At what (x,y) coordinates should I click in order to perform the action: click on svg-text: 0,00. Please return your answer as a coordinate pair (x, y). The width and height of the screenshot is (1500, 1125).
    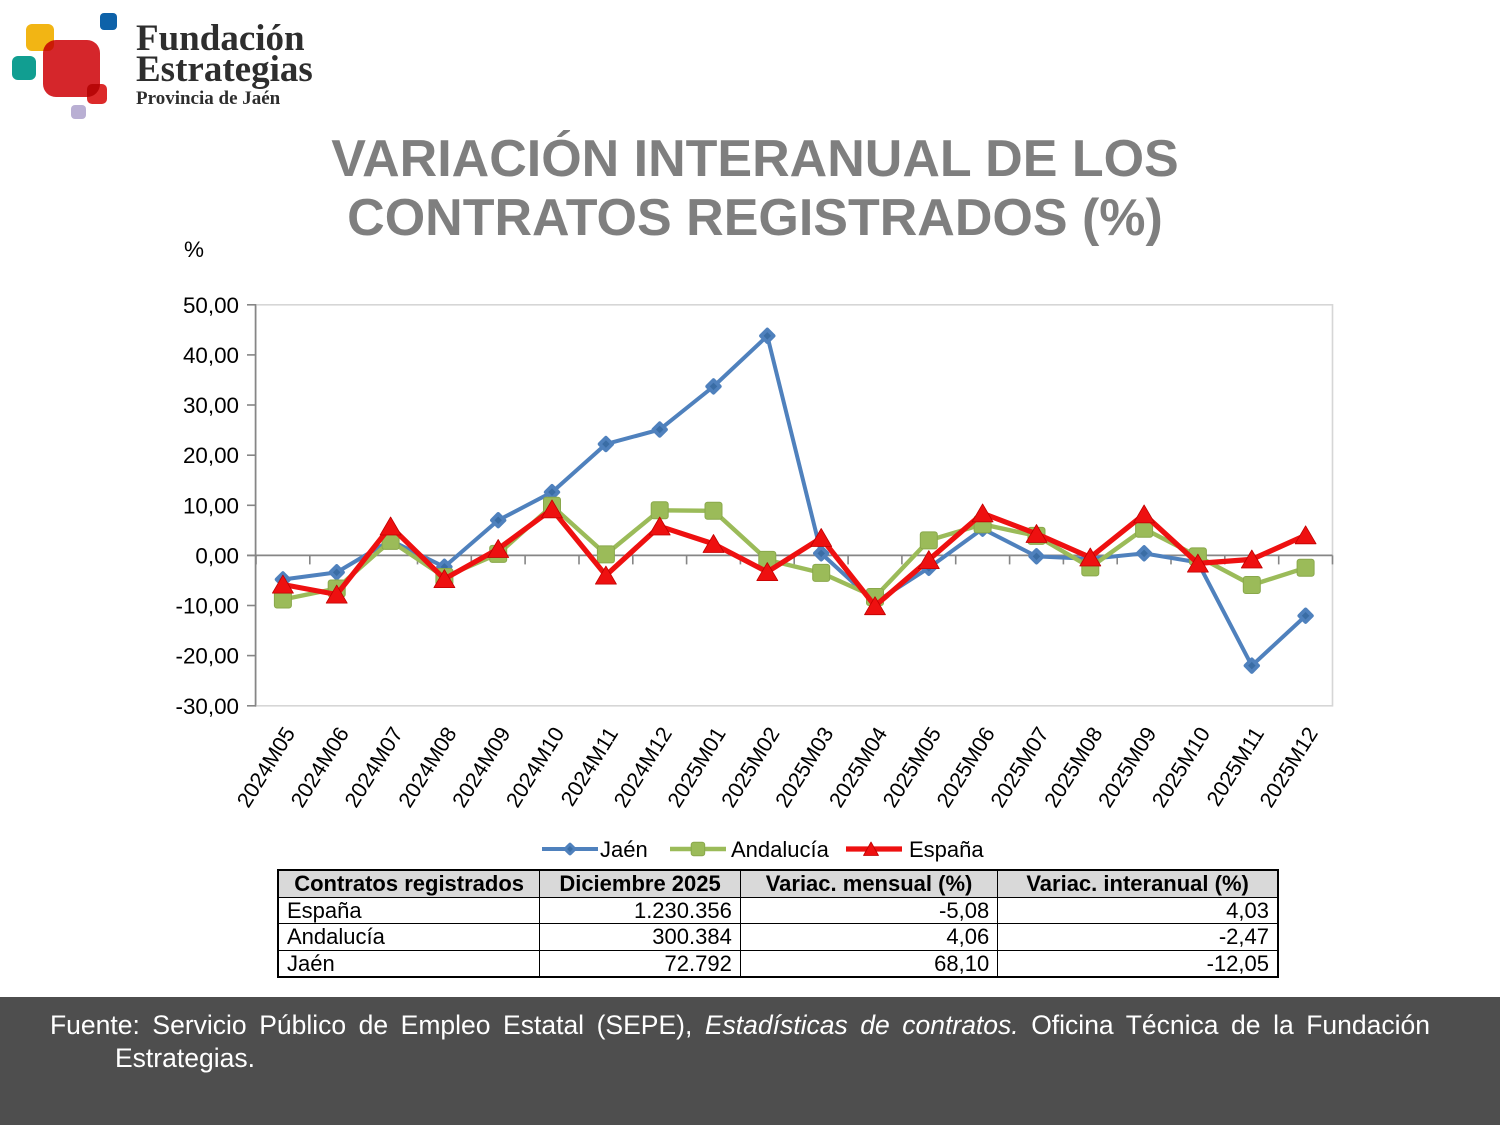
    Looking at the image, I should click on (217, 555).